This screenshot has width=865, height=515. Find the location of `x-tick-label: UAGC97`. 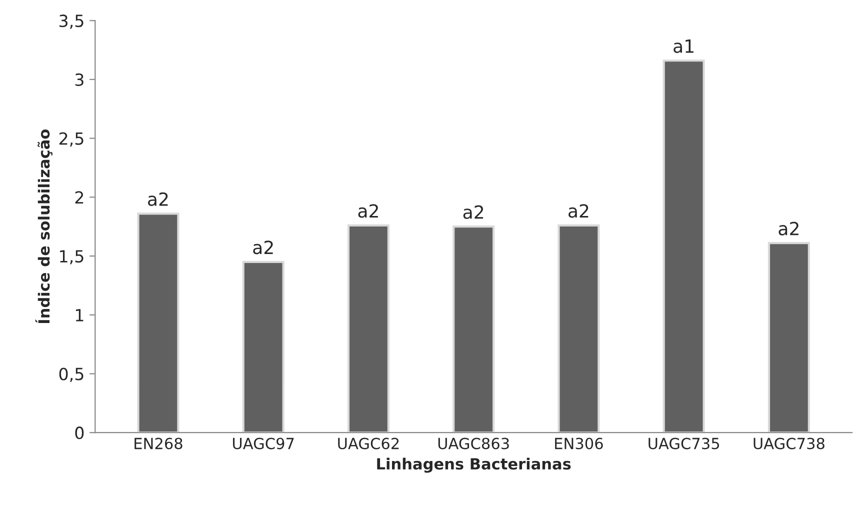

x-tick-label: UAGC97 is located at coordinates (263, 444).